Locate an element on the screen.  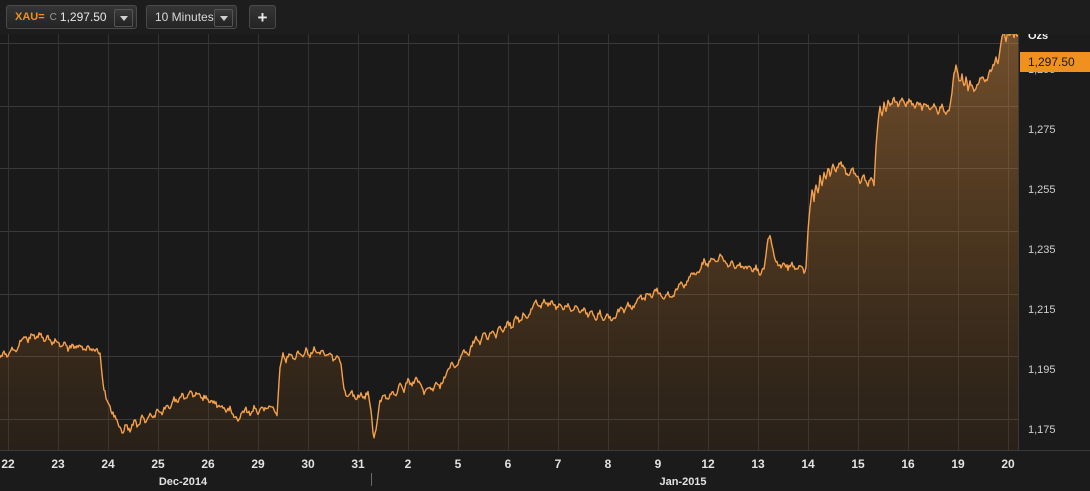
date-tick-label: 16 is located at coordinates (908, 464).